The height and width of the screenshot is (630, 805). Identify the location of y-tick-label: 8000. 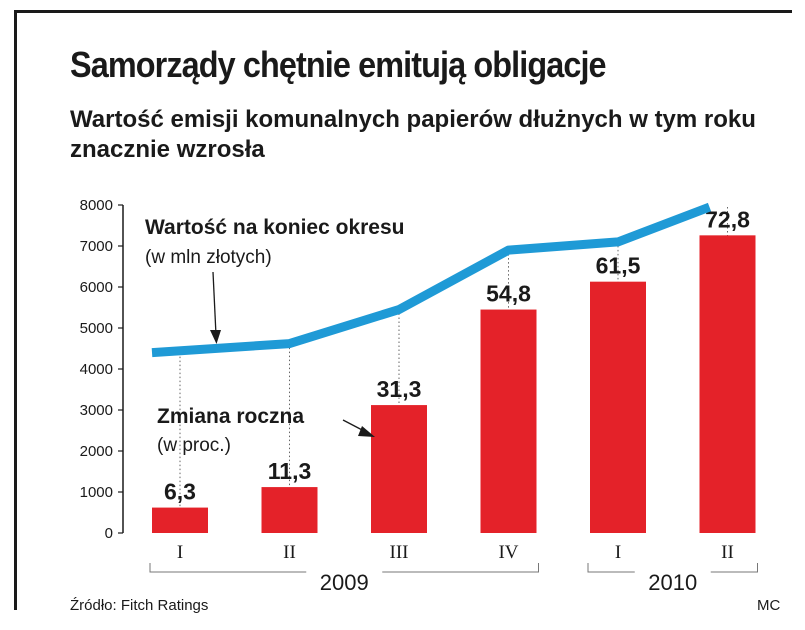
(96, 205).